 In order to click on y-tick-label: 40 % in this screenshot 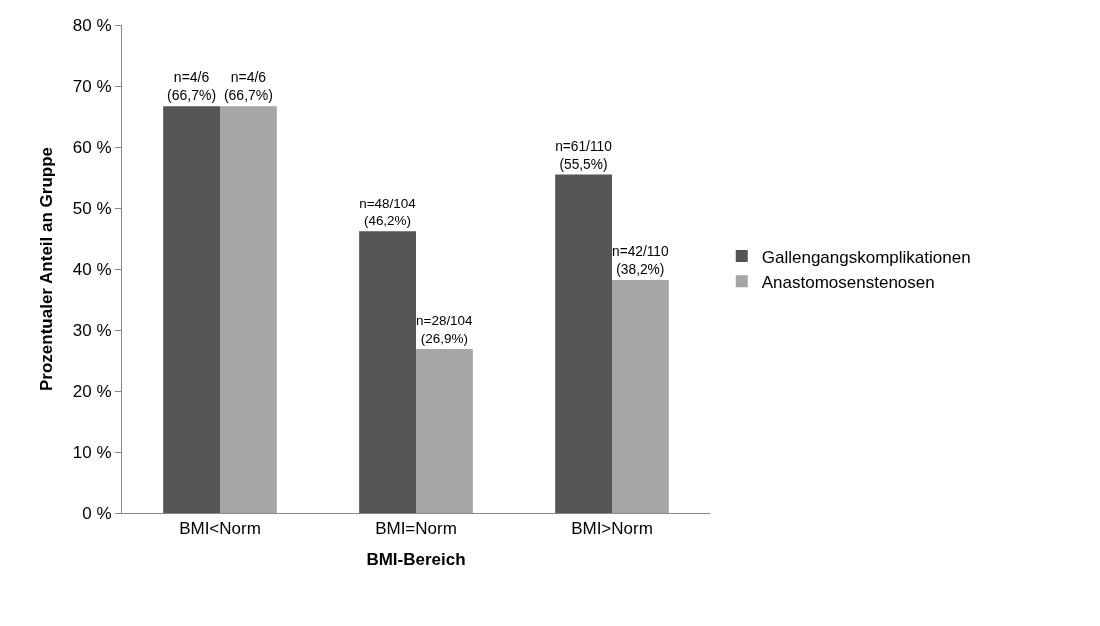, I will do `click(92, 269)`.